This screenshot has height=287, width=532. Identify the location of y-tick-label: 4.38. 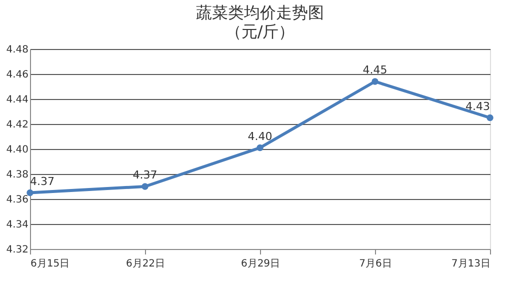
(17, 175).